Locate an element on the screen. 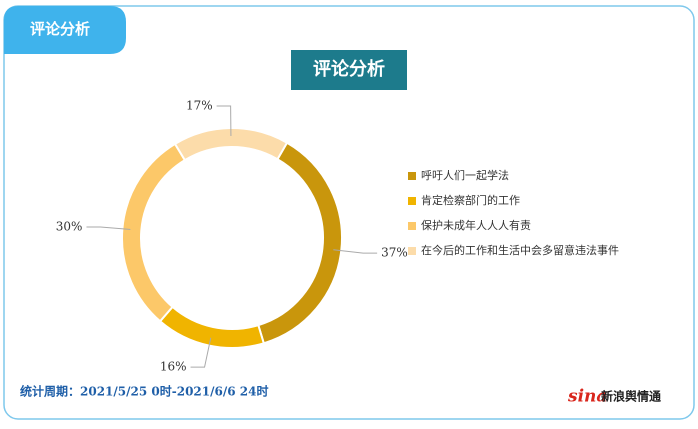 The width and height of the screenshot is (698, 429). legend-label: 肯定检察部门的工作 is located at coordinates (470, 200).